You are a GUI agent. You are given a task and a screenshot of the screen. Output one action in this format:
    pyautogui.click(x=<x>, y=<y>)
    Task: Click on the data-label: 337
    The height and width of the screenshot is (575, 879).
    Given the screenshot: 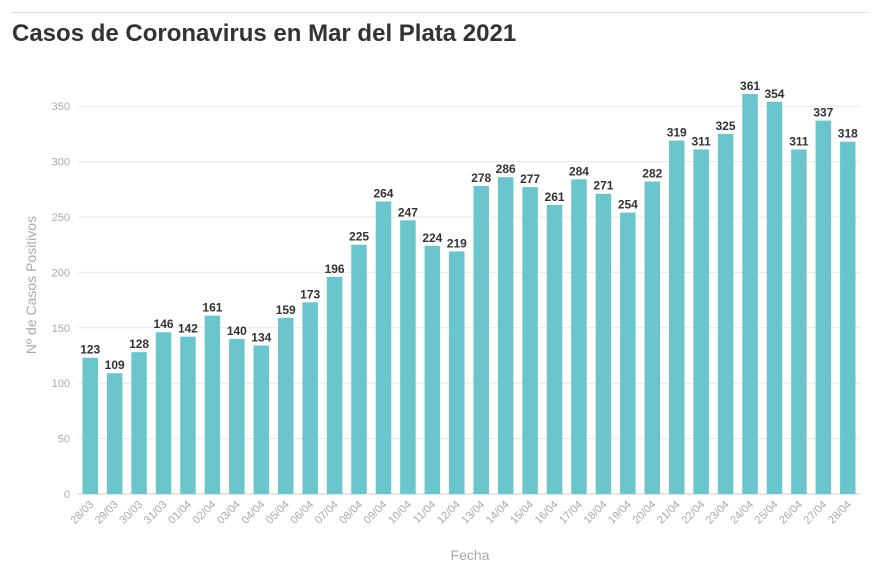 What is the action you would take?
    pyautogui.click(x=823, y=113)
    